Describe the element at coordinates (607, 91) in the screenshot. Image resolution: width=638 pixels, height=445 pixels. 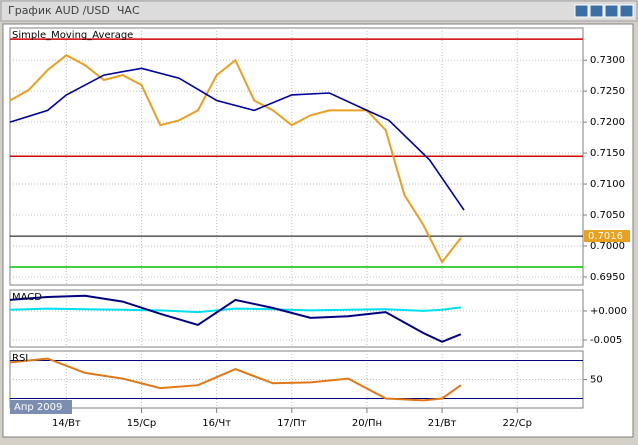
I see `y-tick-label: 0.7250` at that location.